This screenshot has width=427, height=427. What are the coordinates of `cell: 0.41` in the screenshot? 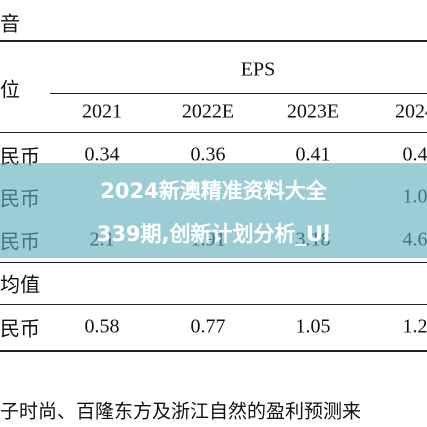 It's located at (313, 154).